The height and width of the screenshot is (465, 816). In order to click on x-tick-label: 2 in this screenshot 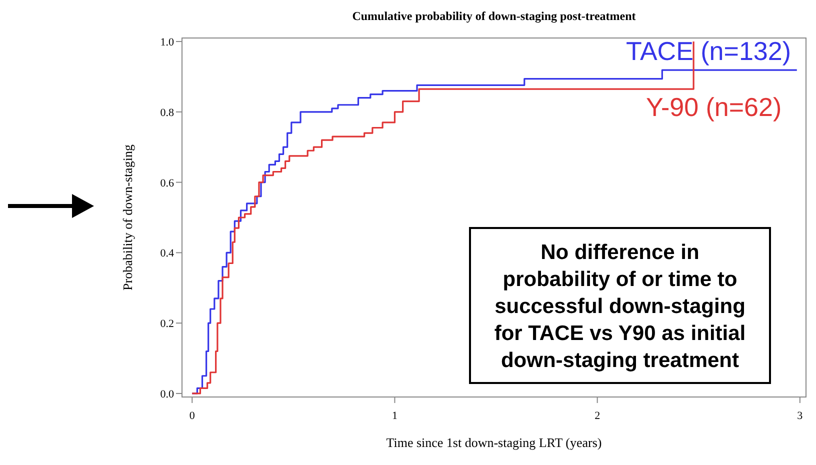, I will do `click(597, 416)`.